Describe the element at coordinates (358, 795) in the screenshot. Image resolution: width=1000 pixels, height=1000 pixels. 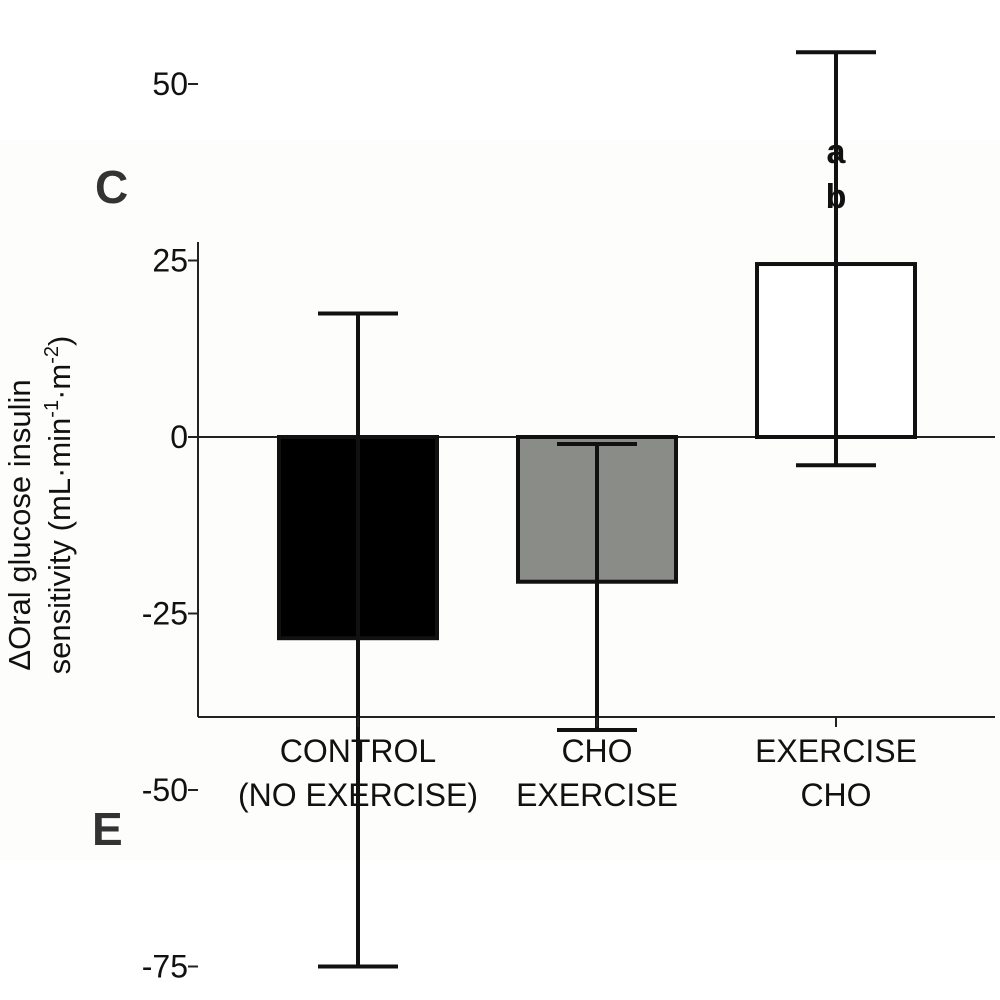
I see `x-tick-label-line2: (NO EXERCISE)` at that location.